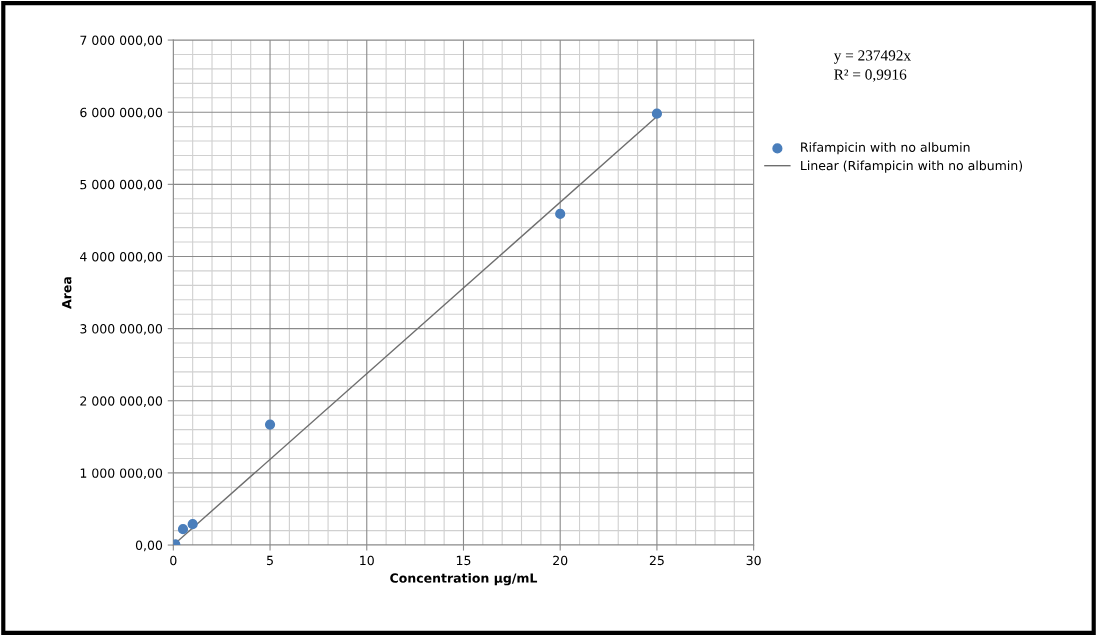  I want to click on x-tick-label: 25, so click(656, 560).